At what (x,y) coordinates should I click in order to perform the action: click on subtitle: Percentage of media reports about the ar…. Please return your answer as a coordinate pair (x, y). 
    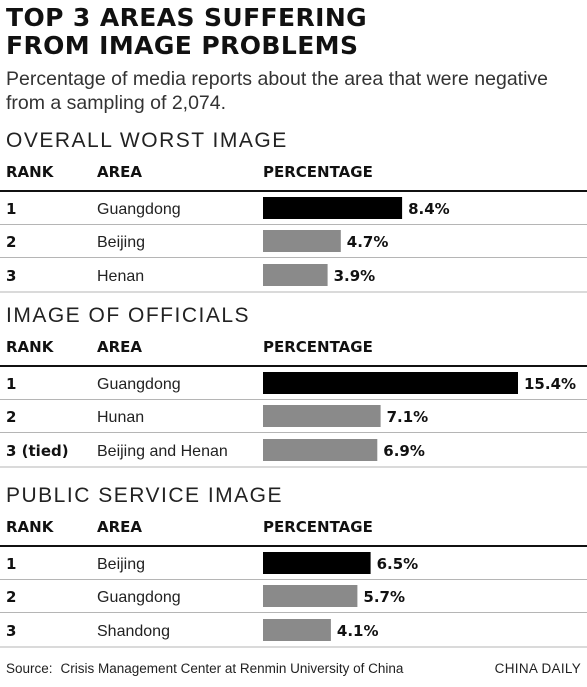
    Looking at the image, I should click on (293, 91).